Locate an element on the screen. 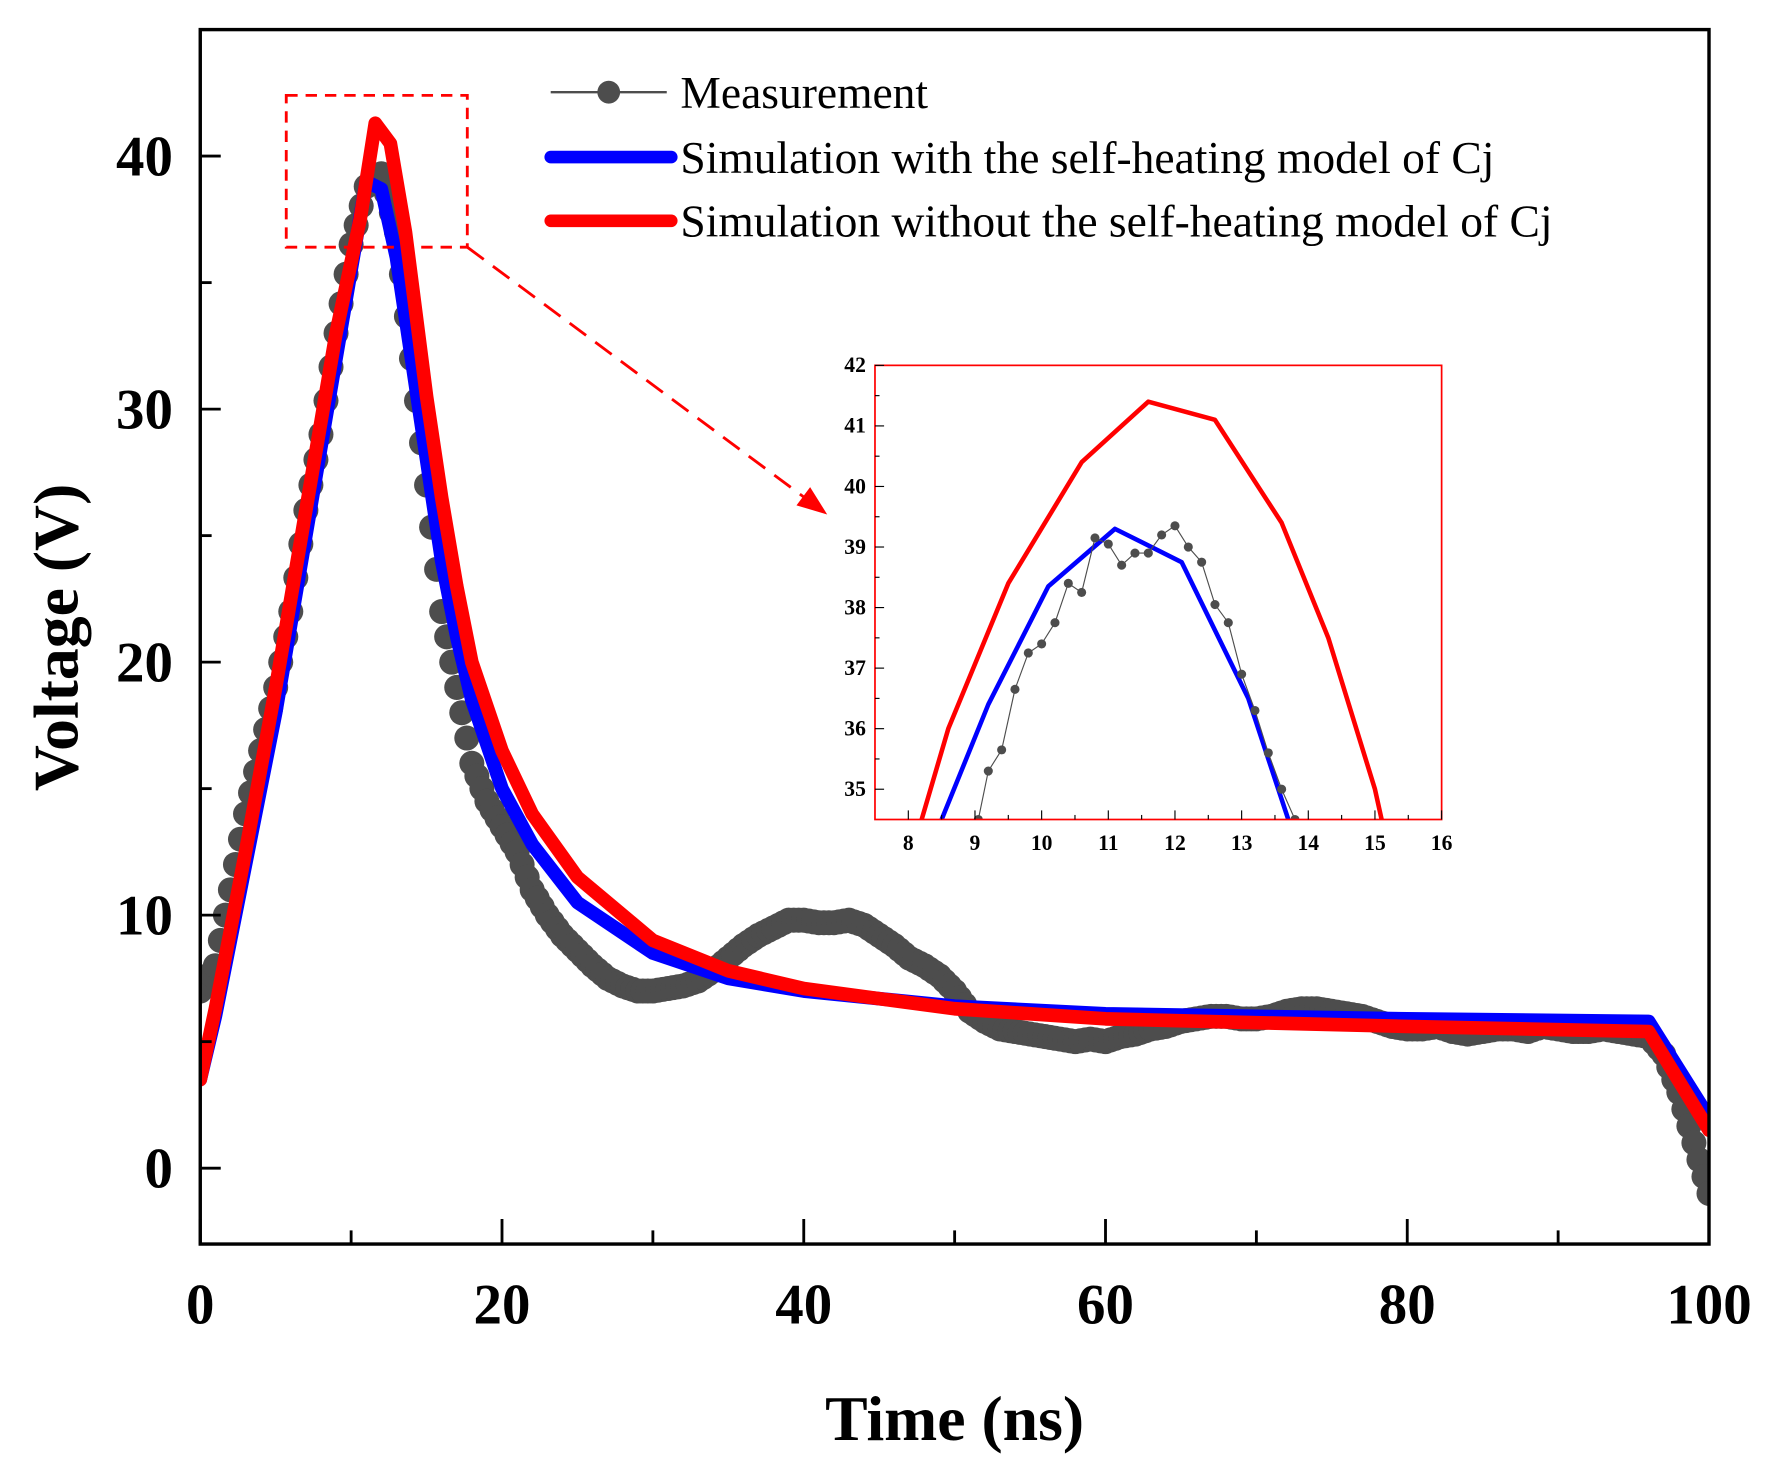 This screenshot has height=1466, width=1775. y-tick-label: 0 is located at coordinates (159, 1168).